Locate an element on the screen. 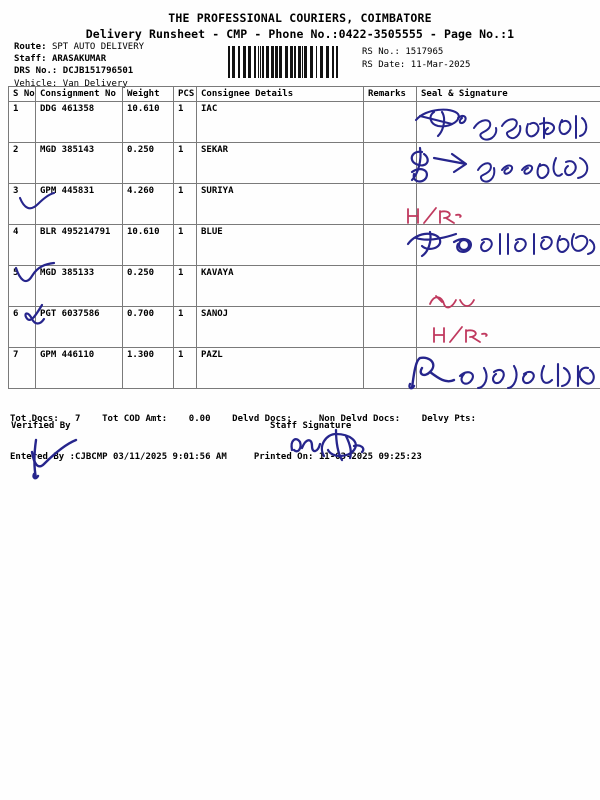 The height and width of the screenshot is (800, 600). cell-sno: 7 is located at coordinates (22, 368).